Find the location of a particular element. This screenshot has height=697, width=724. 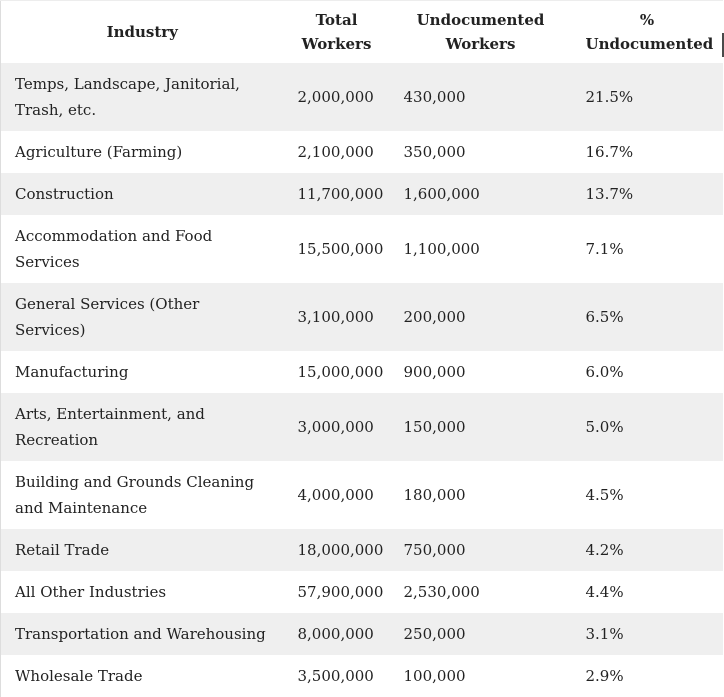

pct-undocumented-cell: 4.5% is located at coordinates (647, 495).